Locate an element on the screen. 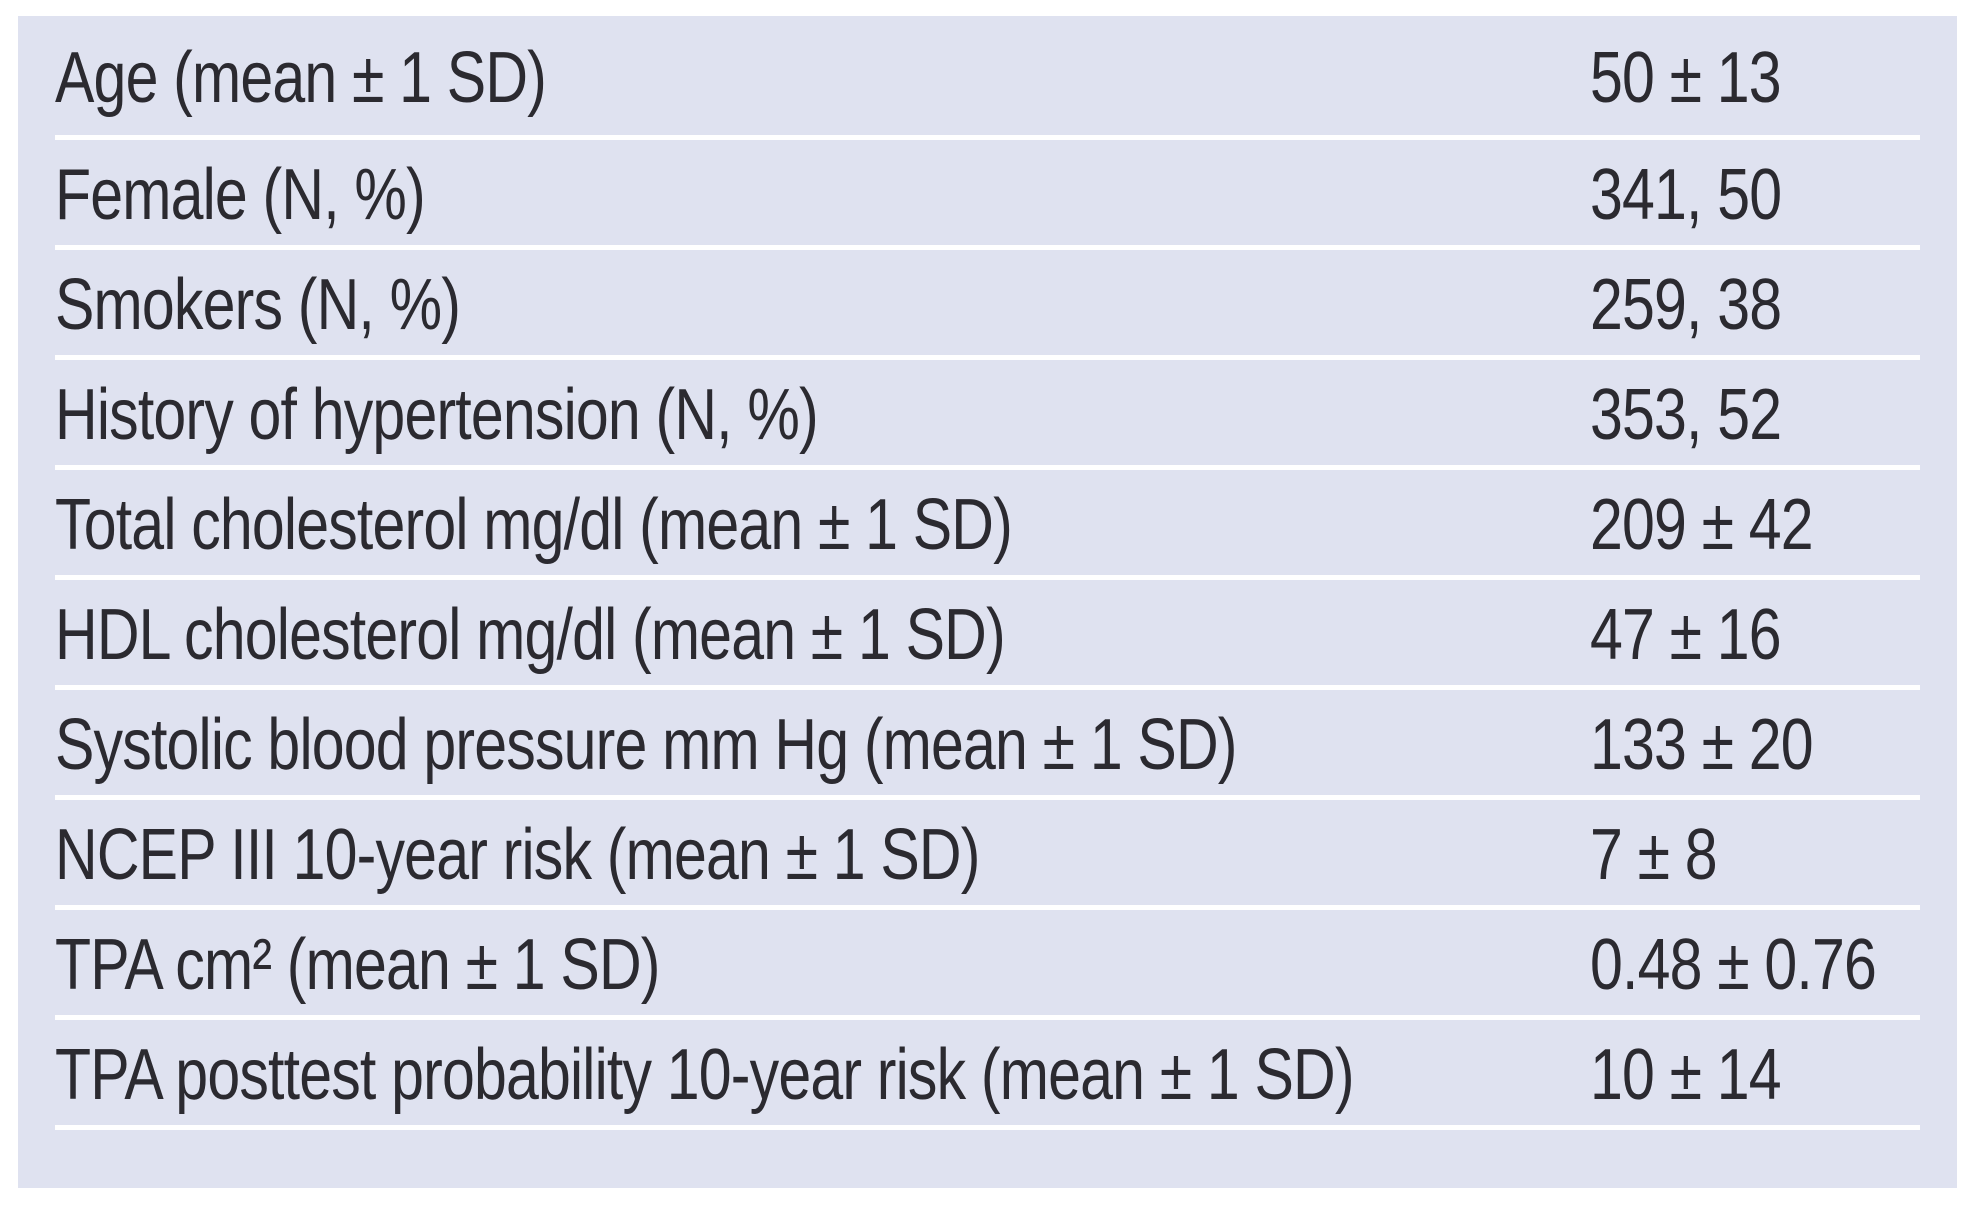  row-label-cell: Smokers (N, %) is located at coordinates (822, 305).